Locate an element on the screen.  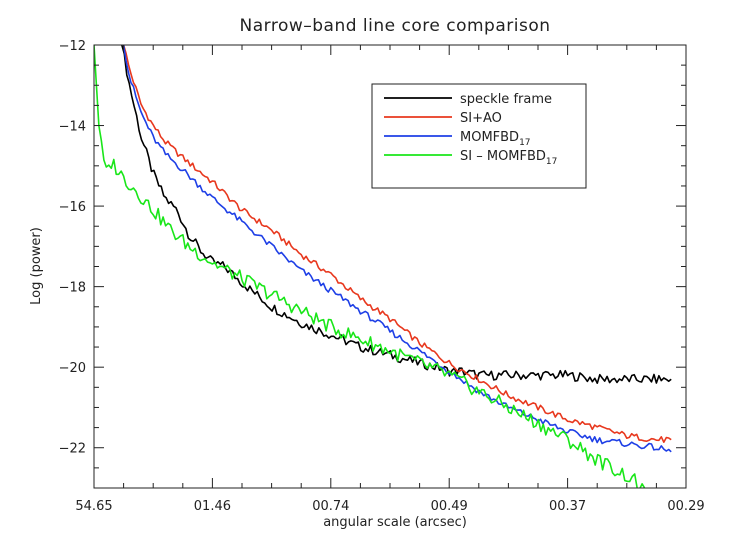
legend-label: SI+AO is located at coordinates (481, 118).